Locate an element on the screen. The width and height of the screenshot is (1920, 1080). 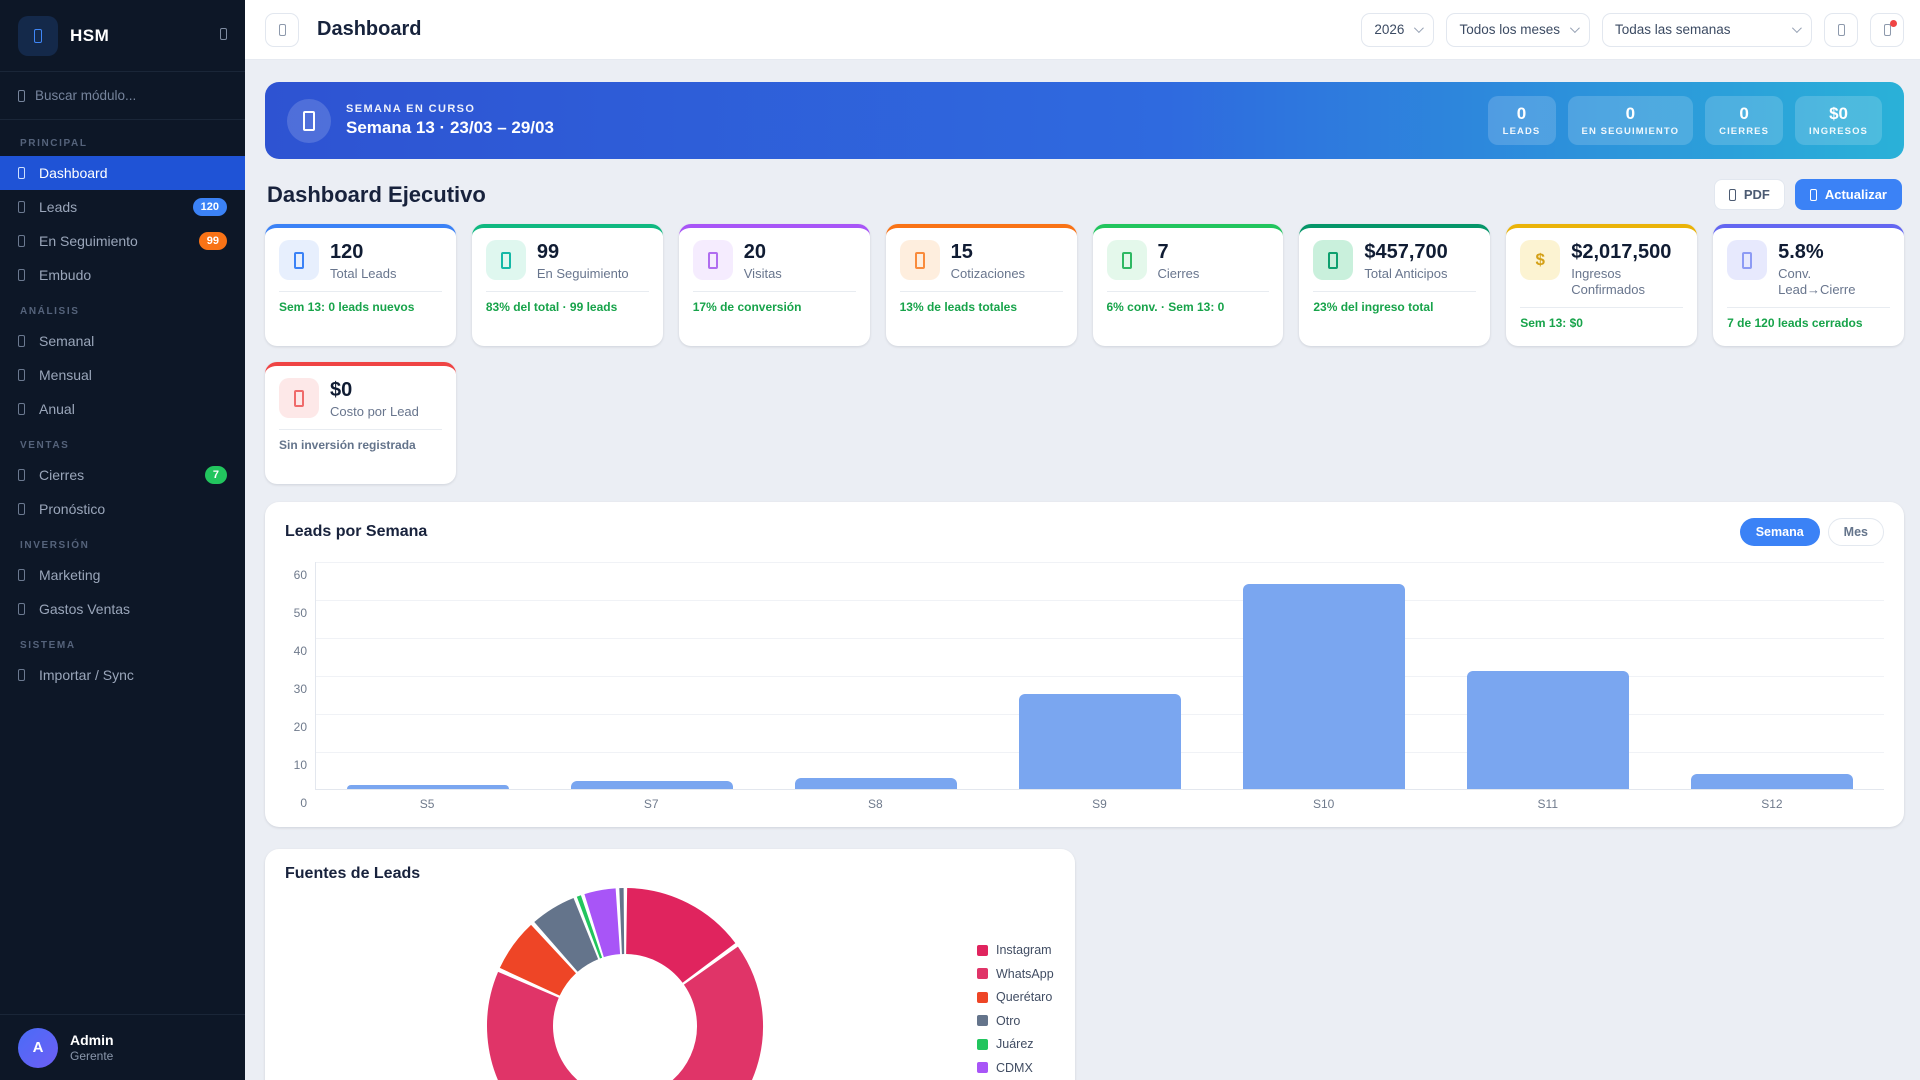
sidebar-item-en-seguimiento: En Seguimiento 99 is located at coordinates (122, 241).